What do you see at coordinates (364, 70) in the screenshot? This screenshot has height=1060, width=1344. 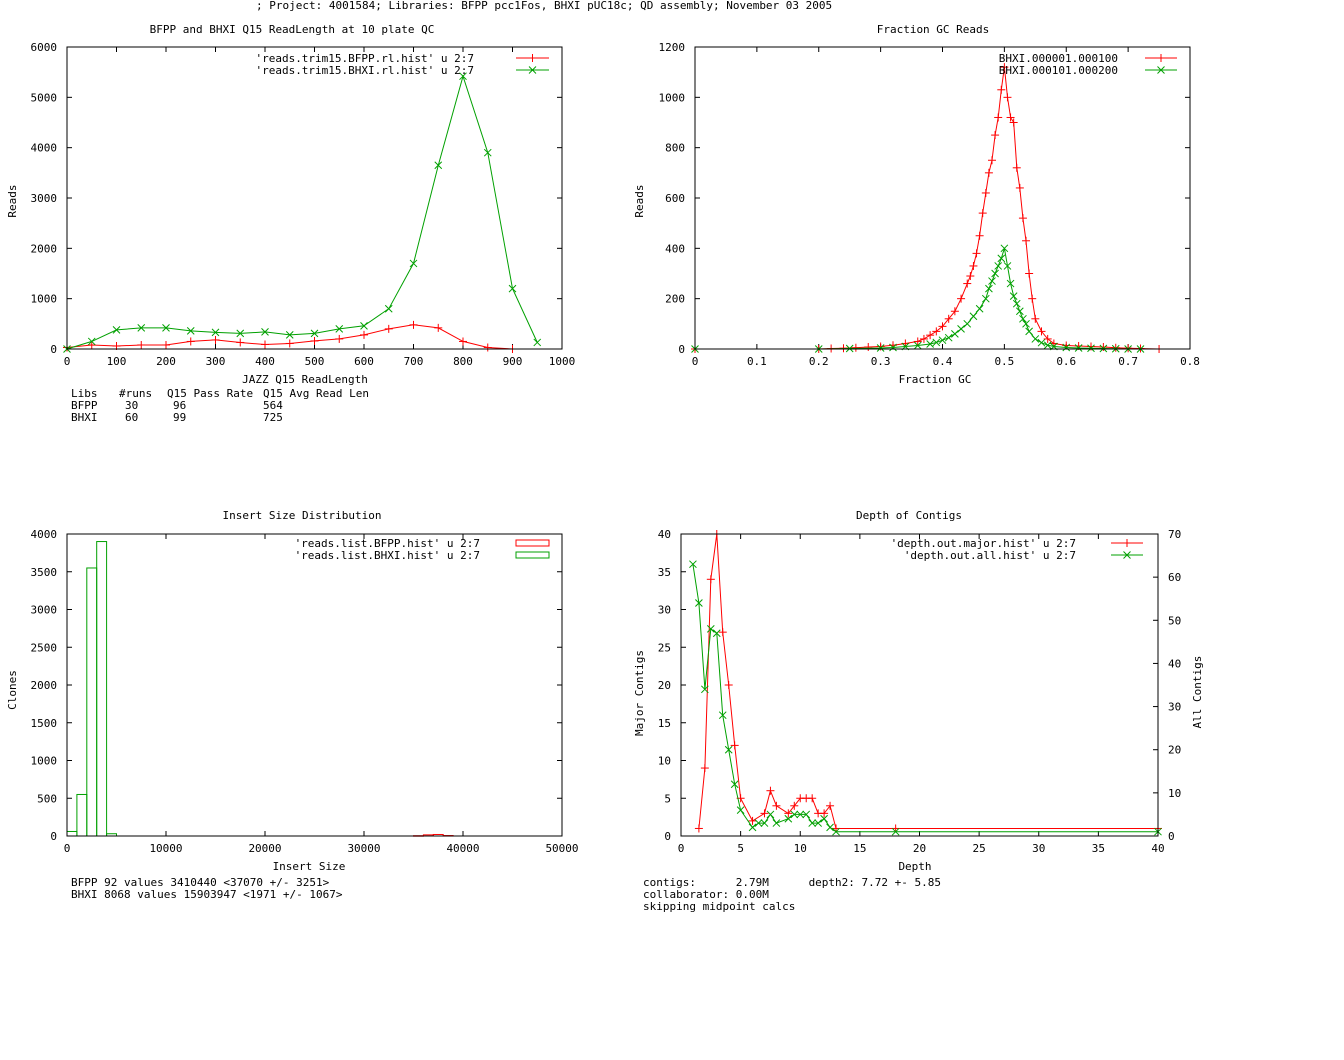 I see `legend-label: 'reads.trim15.BHXI.rl.hist' u 2:7` at bounding box center [364, 70].